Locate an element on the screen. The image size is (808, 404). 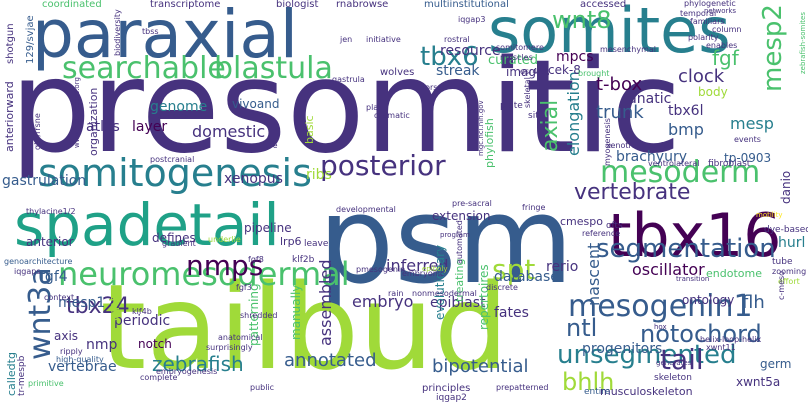
word: anterior is located at coordinates (50, 242).